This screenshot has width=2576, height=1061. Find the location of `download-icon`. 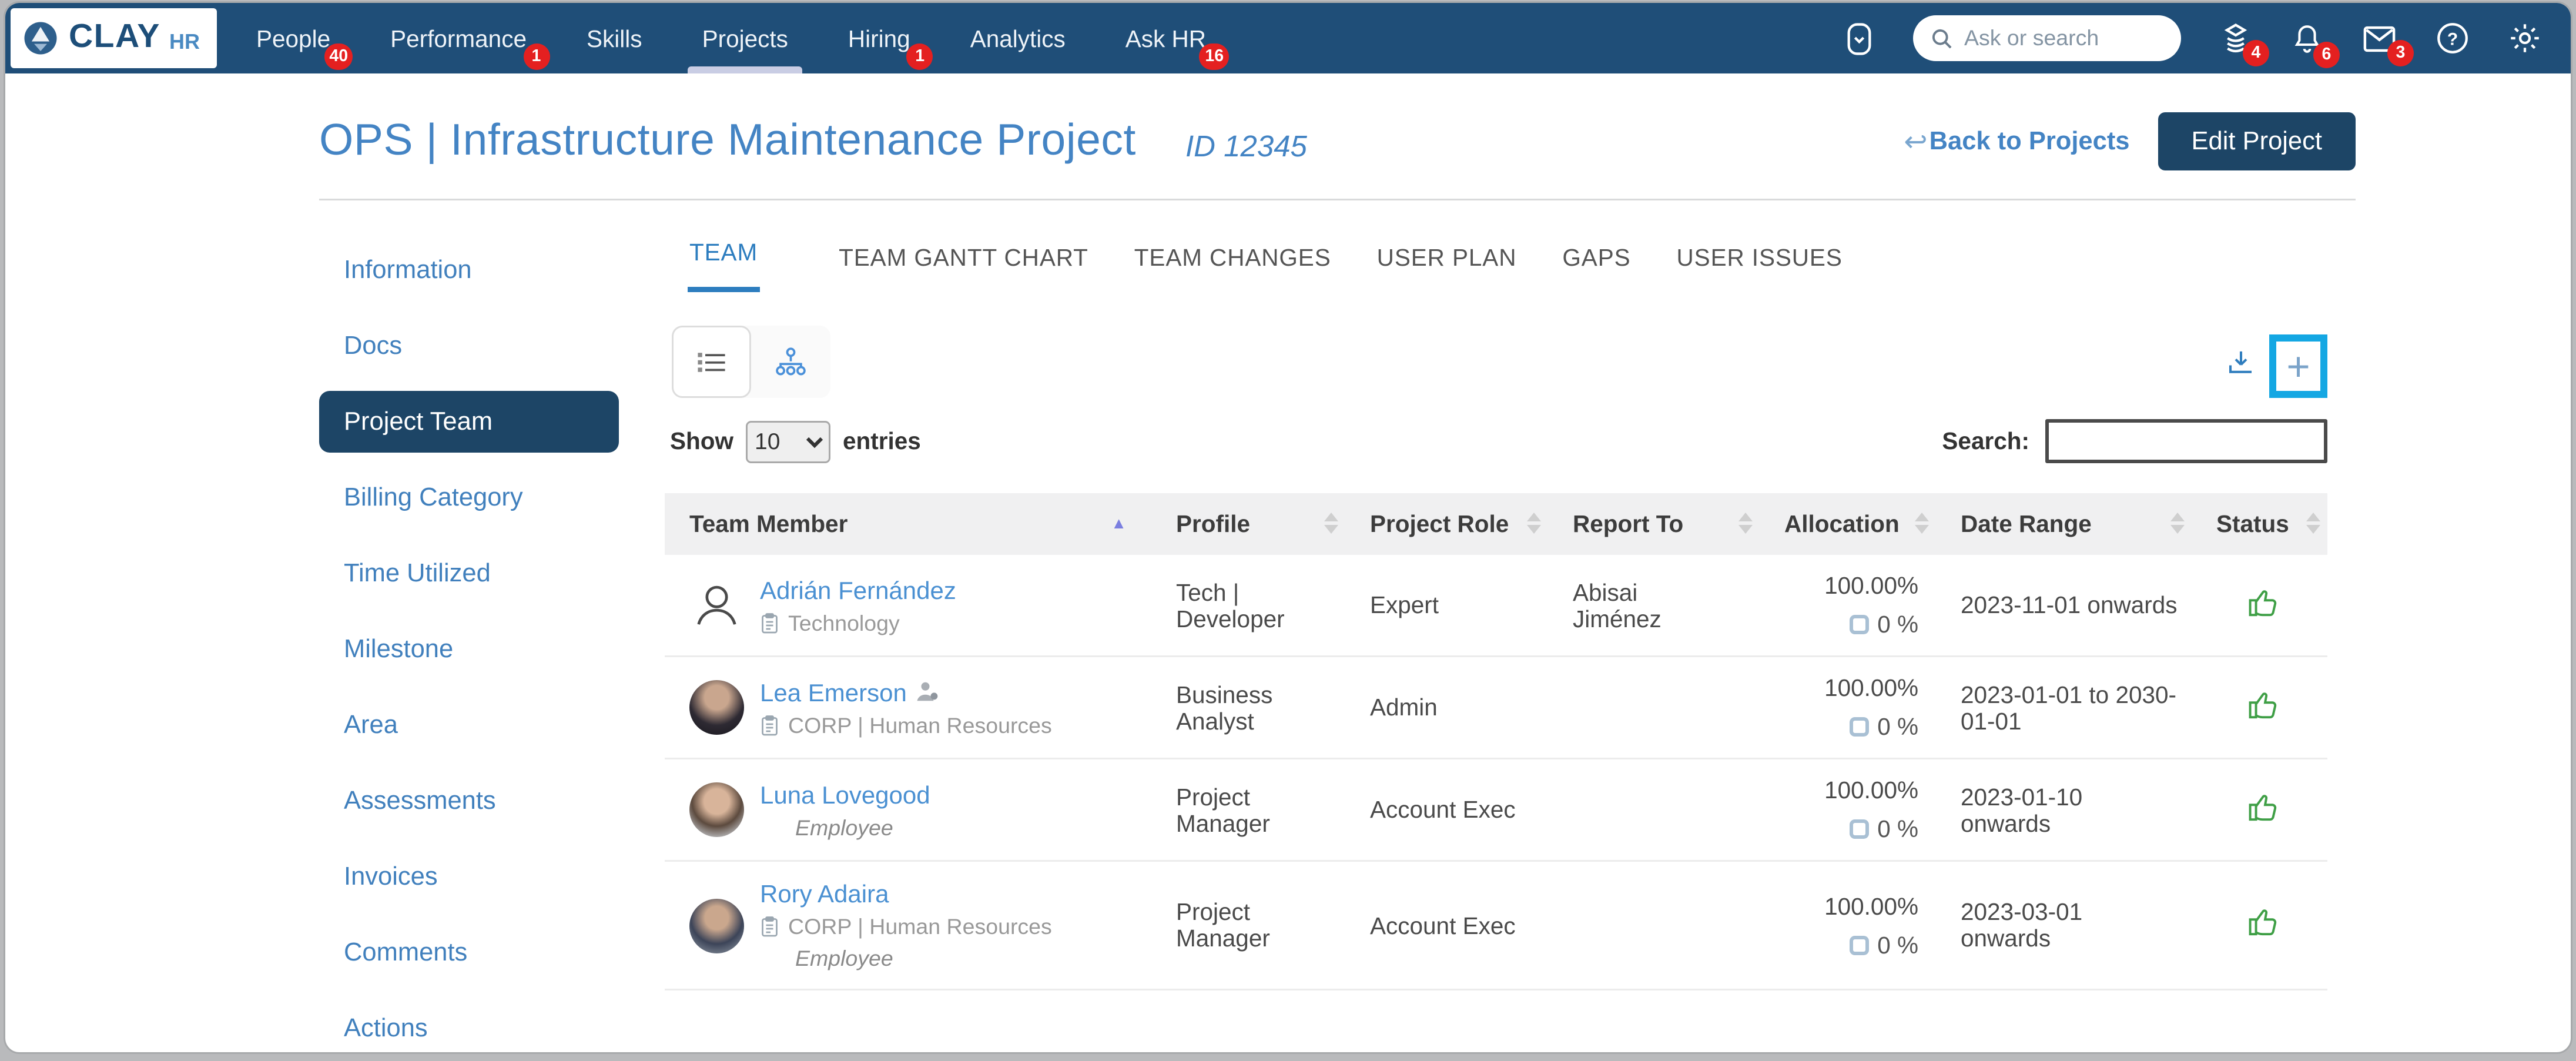

download-icon is located at coordinates (2241, 363).